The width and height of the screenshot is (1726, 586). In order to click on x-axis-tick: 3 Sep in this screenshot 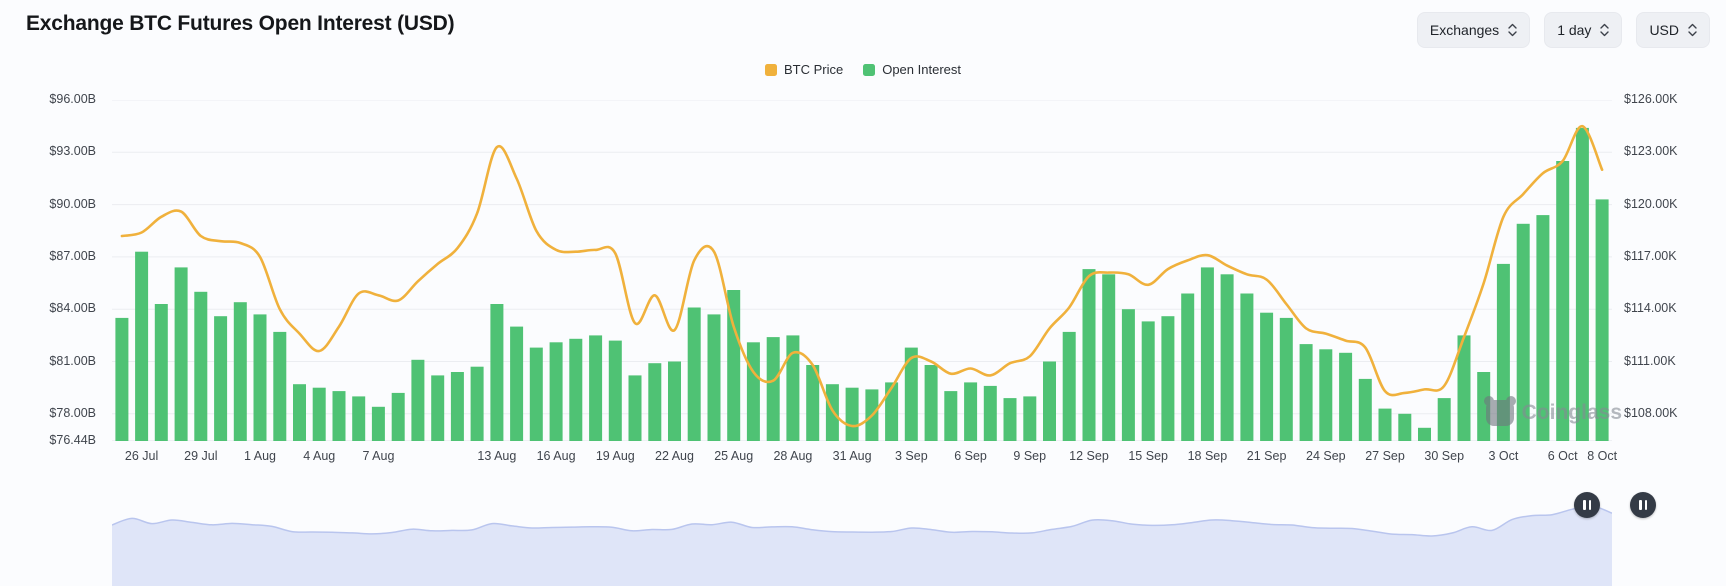, I will do `click(911, 456)`.